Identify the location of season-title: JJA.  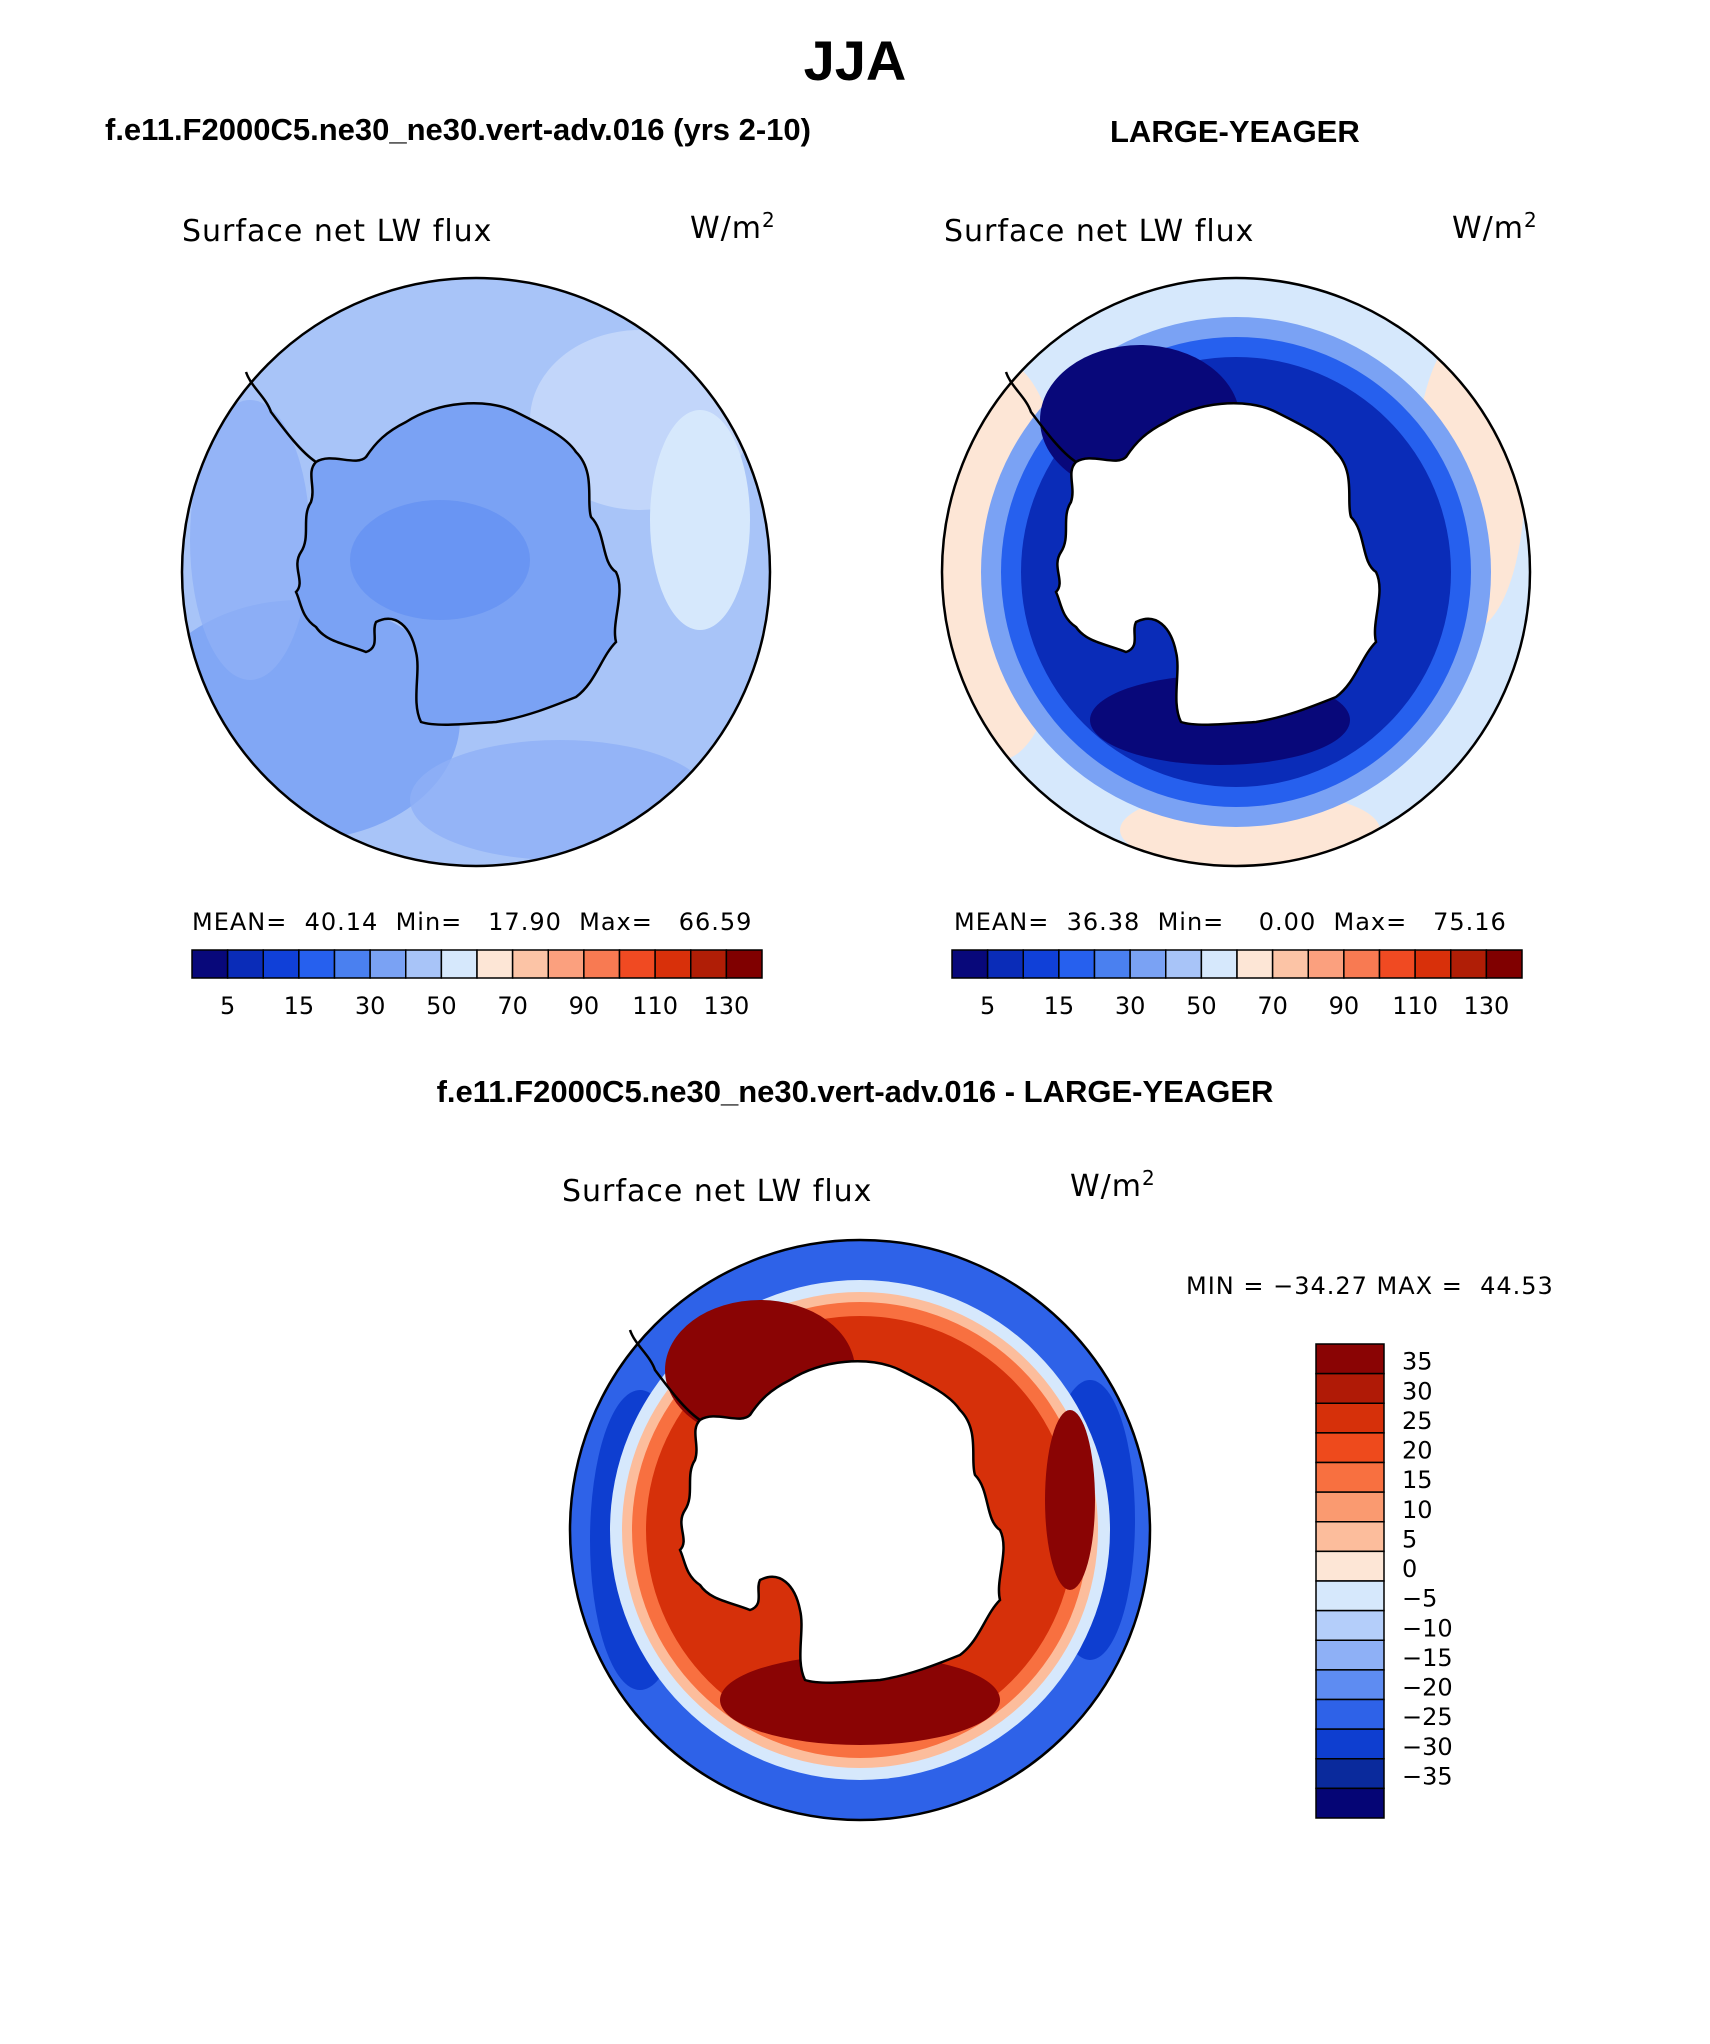
(855, 60).